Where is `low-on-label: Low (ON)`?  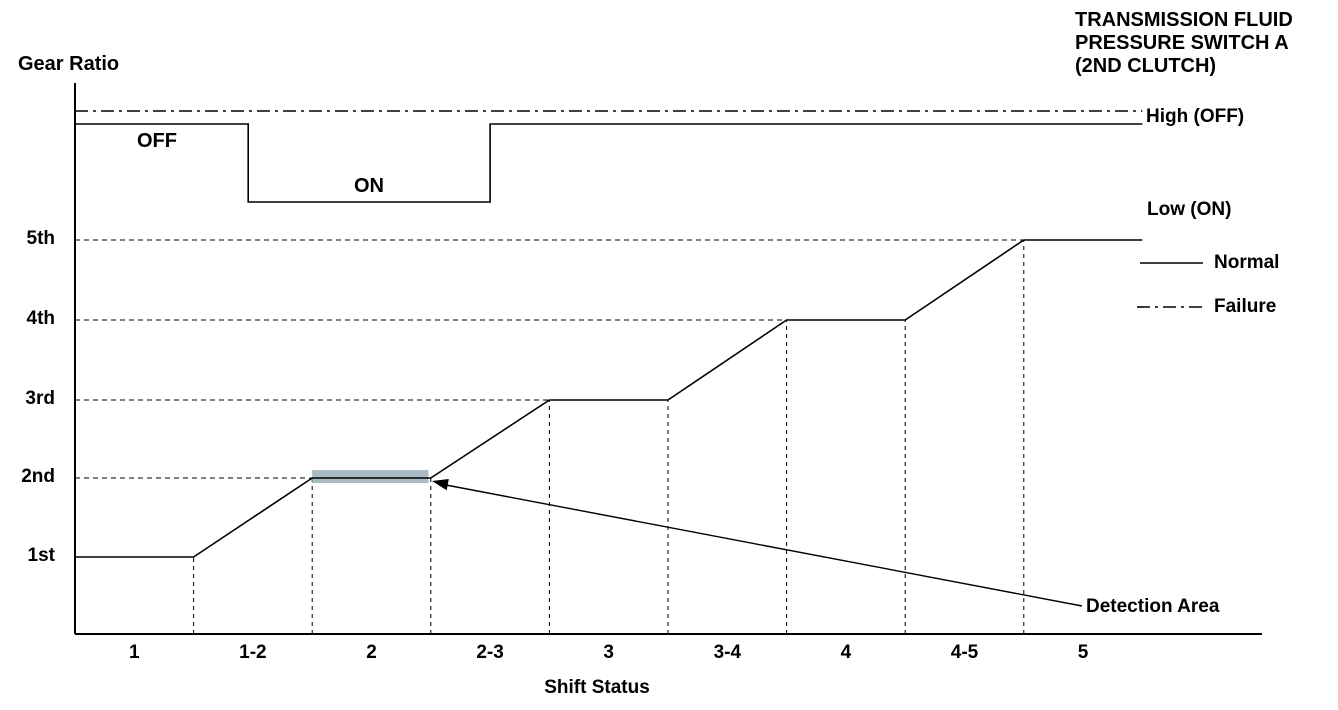 low-on-label: Low (ON) is located at coordinates (1189, 209).